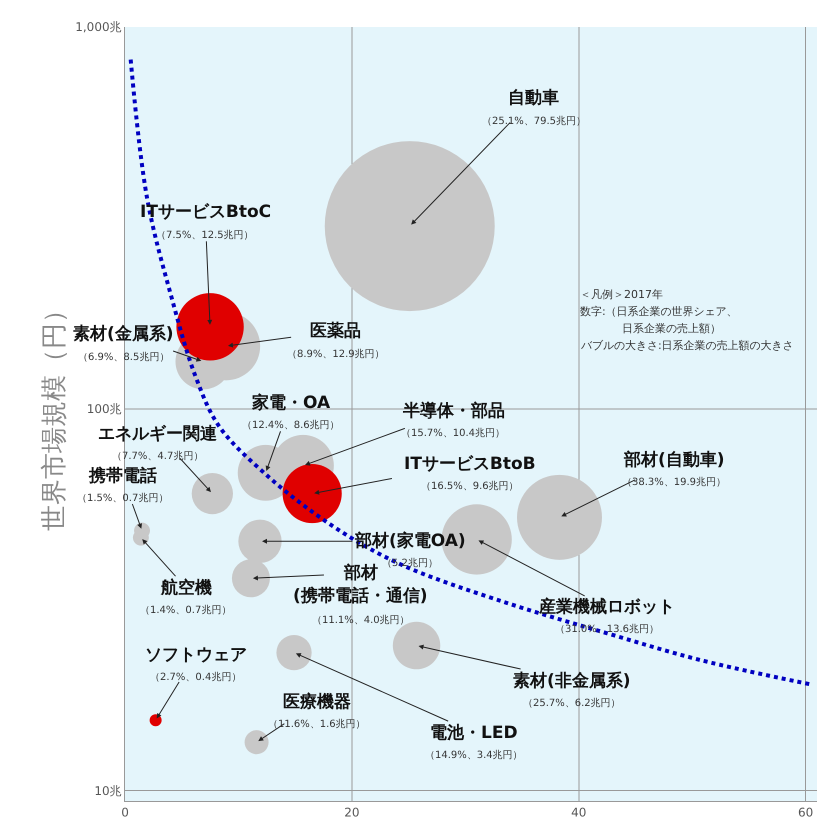 The image size is (821, 831). What do you see at coordinates (453, 433) in the screenshot?
I see `annotation: （15.7%、10.4兆円）` at bounding box center [453, 433].